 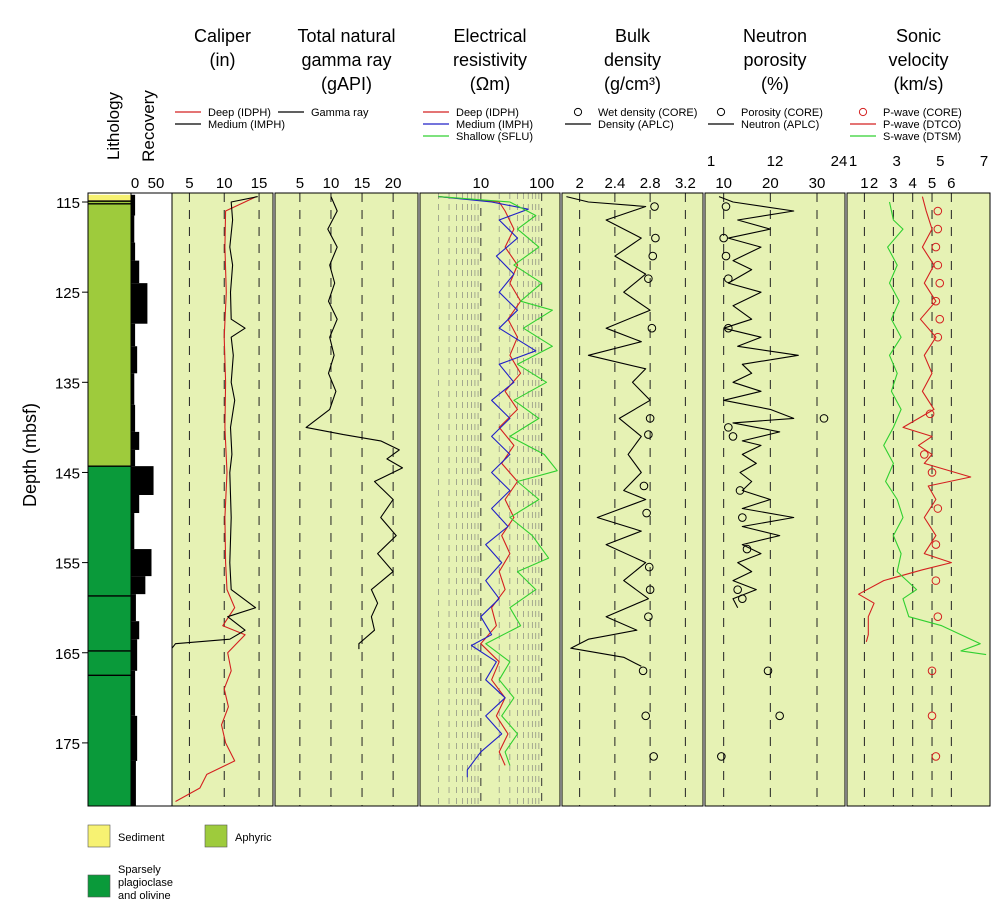 What do you see at coordinates (541, 183) in the screenshot?
I see `tick-label: 100` at bounding box center [541, 183].